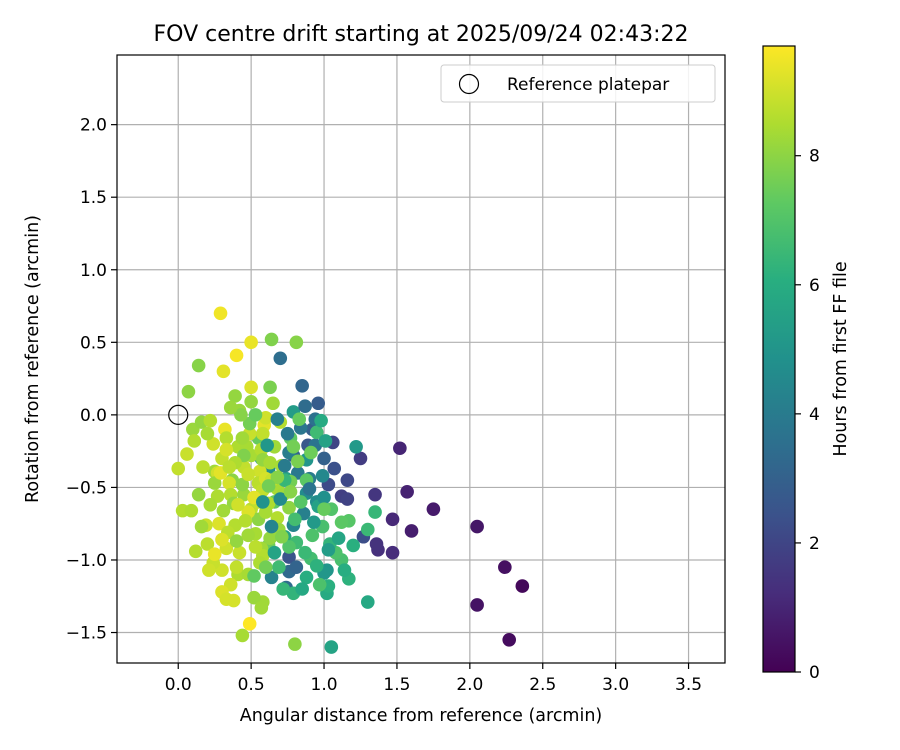 The height and width of the screenshot is (750, 900). I want to click on colorbar-tick-label: 2, so click(814, 544).